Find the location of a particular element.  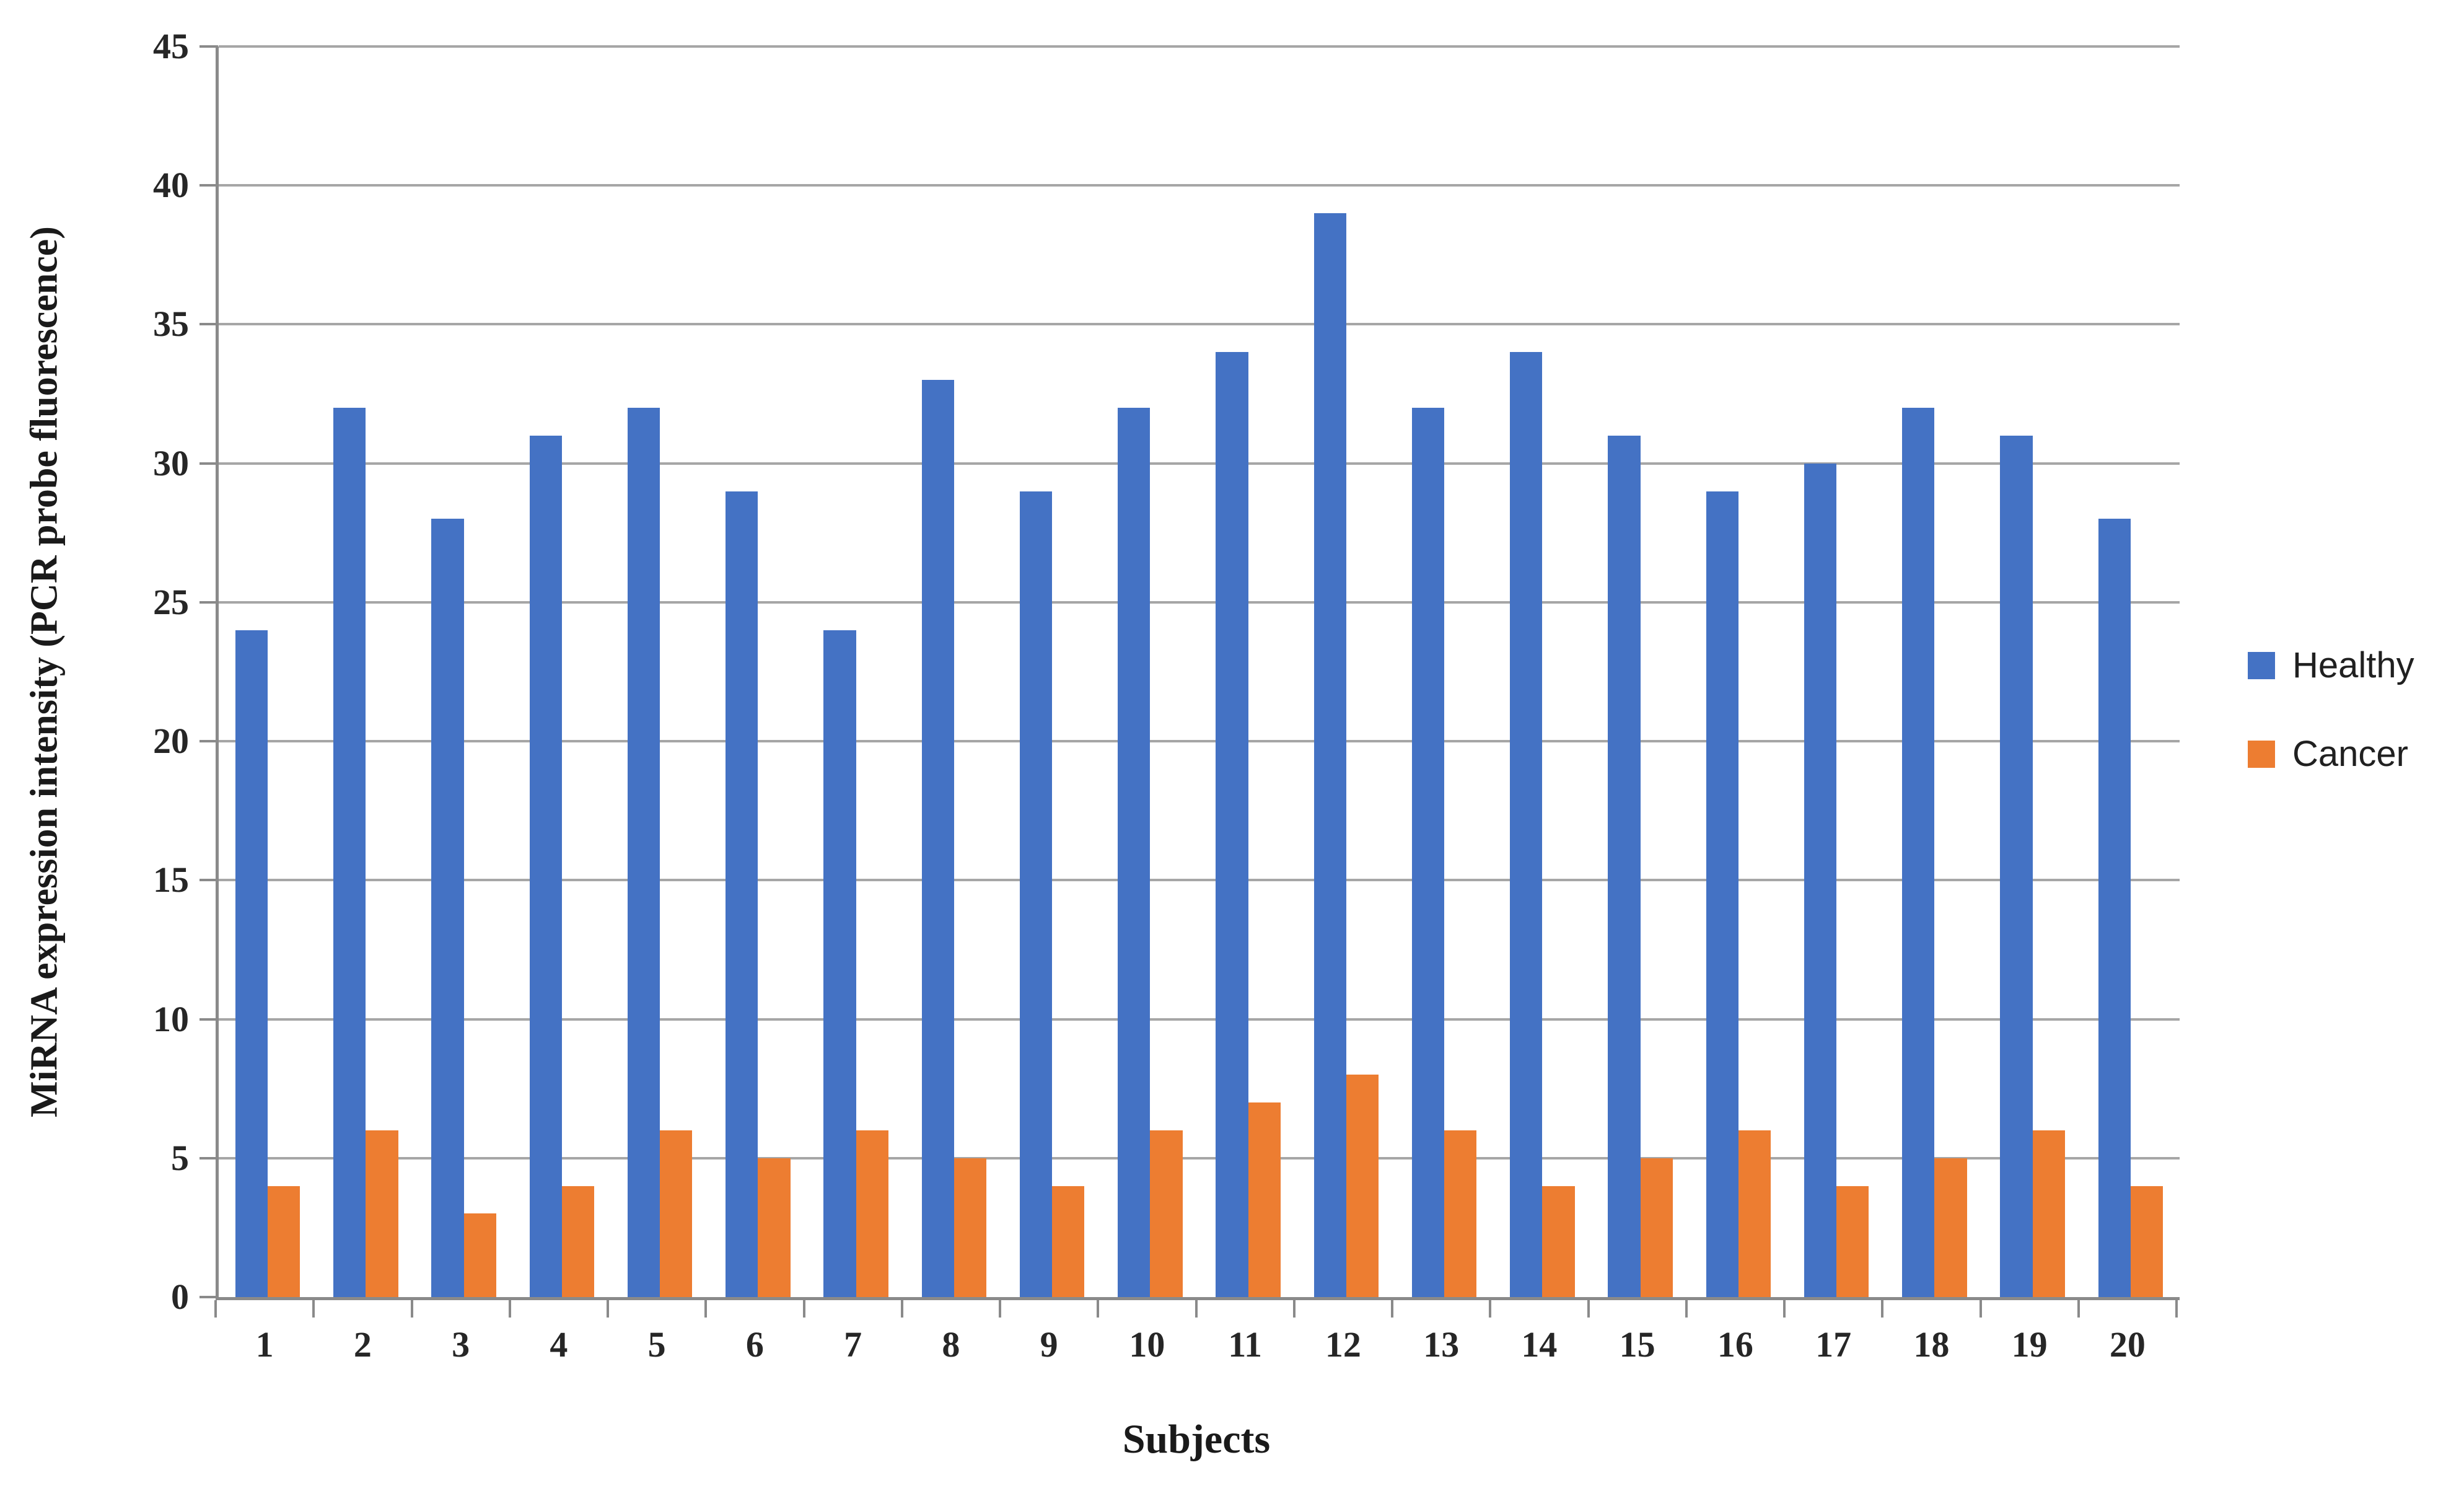

legend-marker-cancer is located at coordinates (2261, 754).